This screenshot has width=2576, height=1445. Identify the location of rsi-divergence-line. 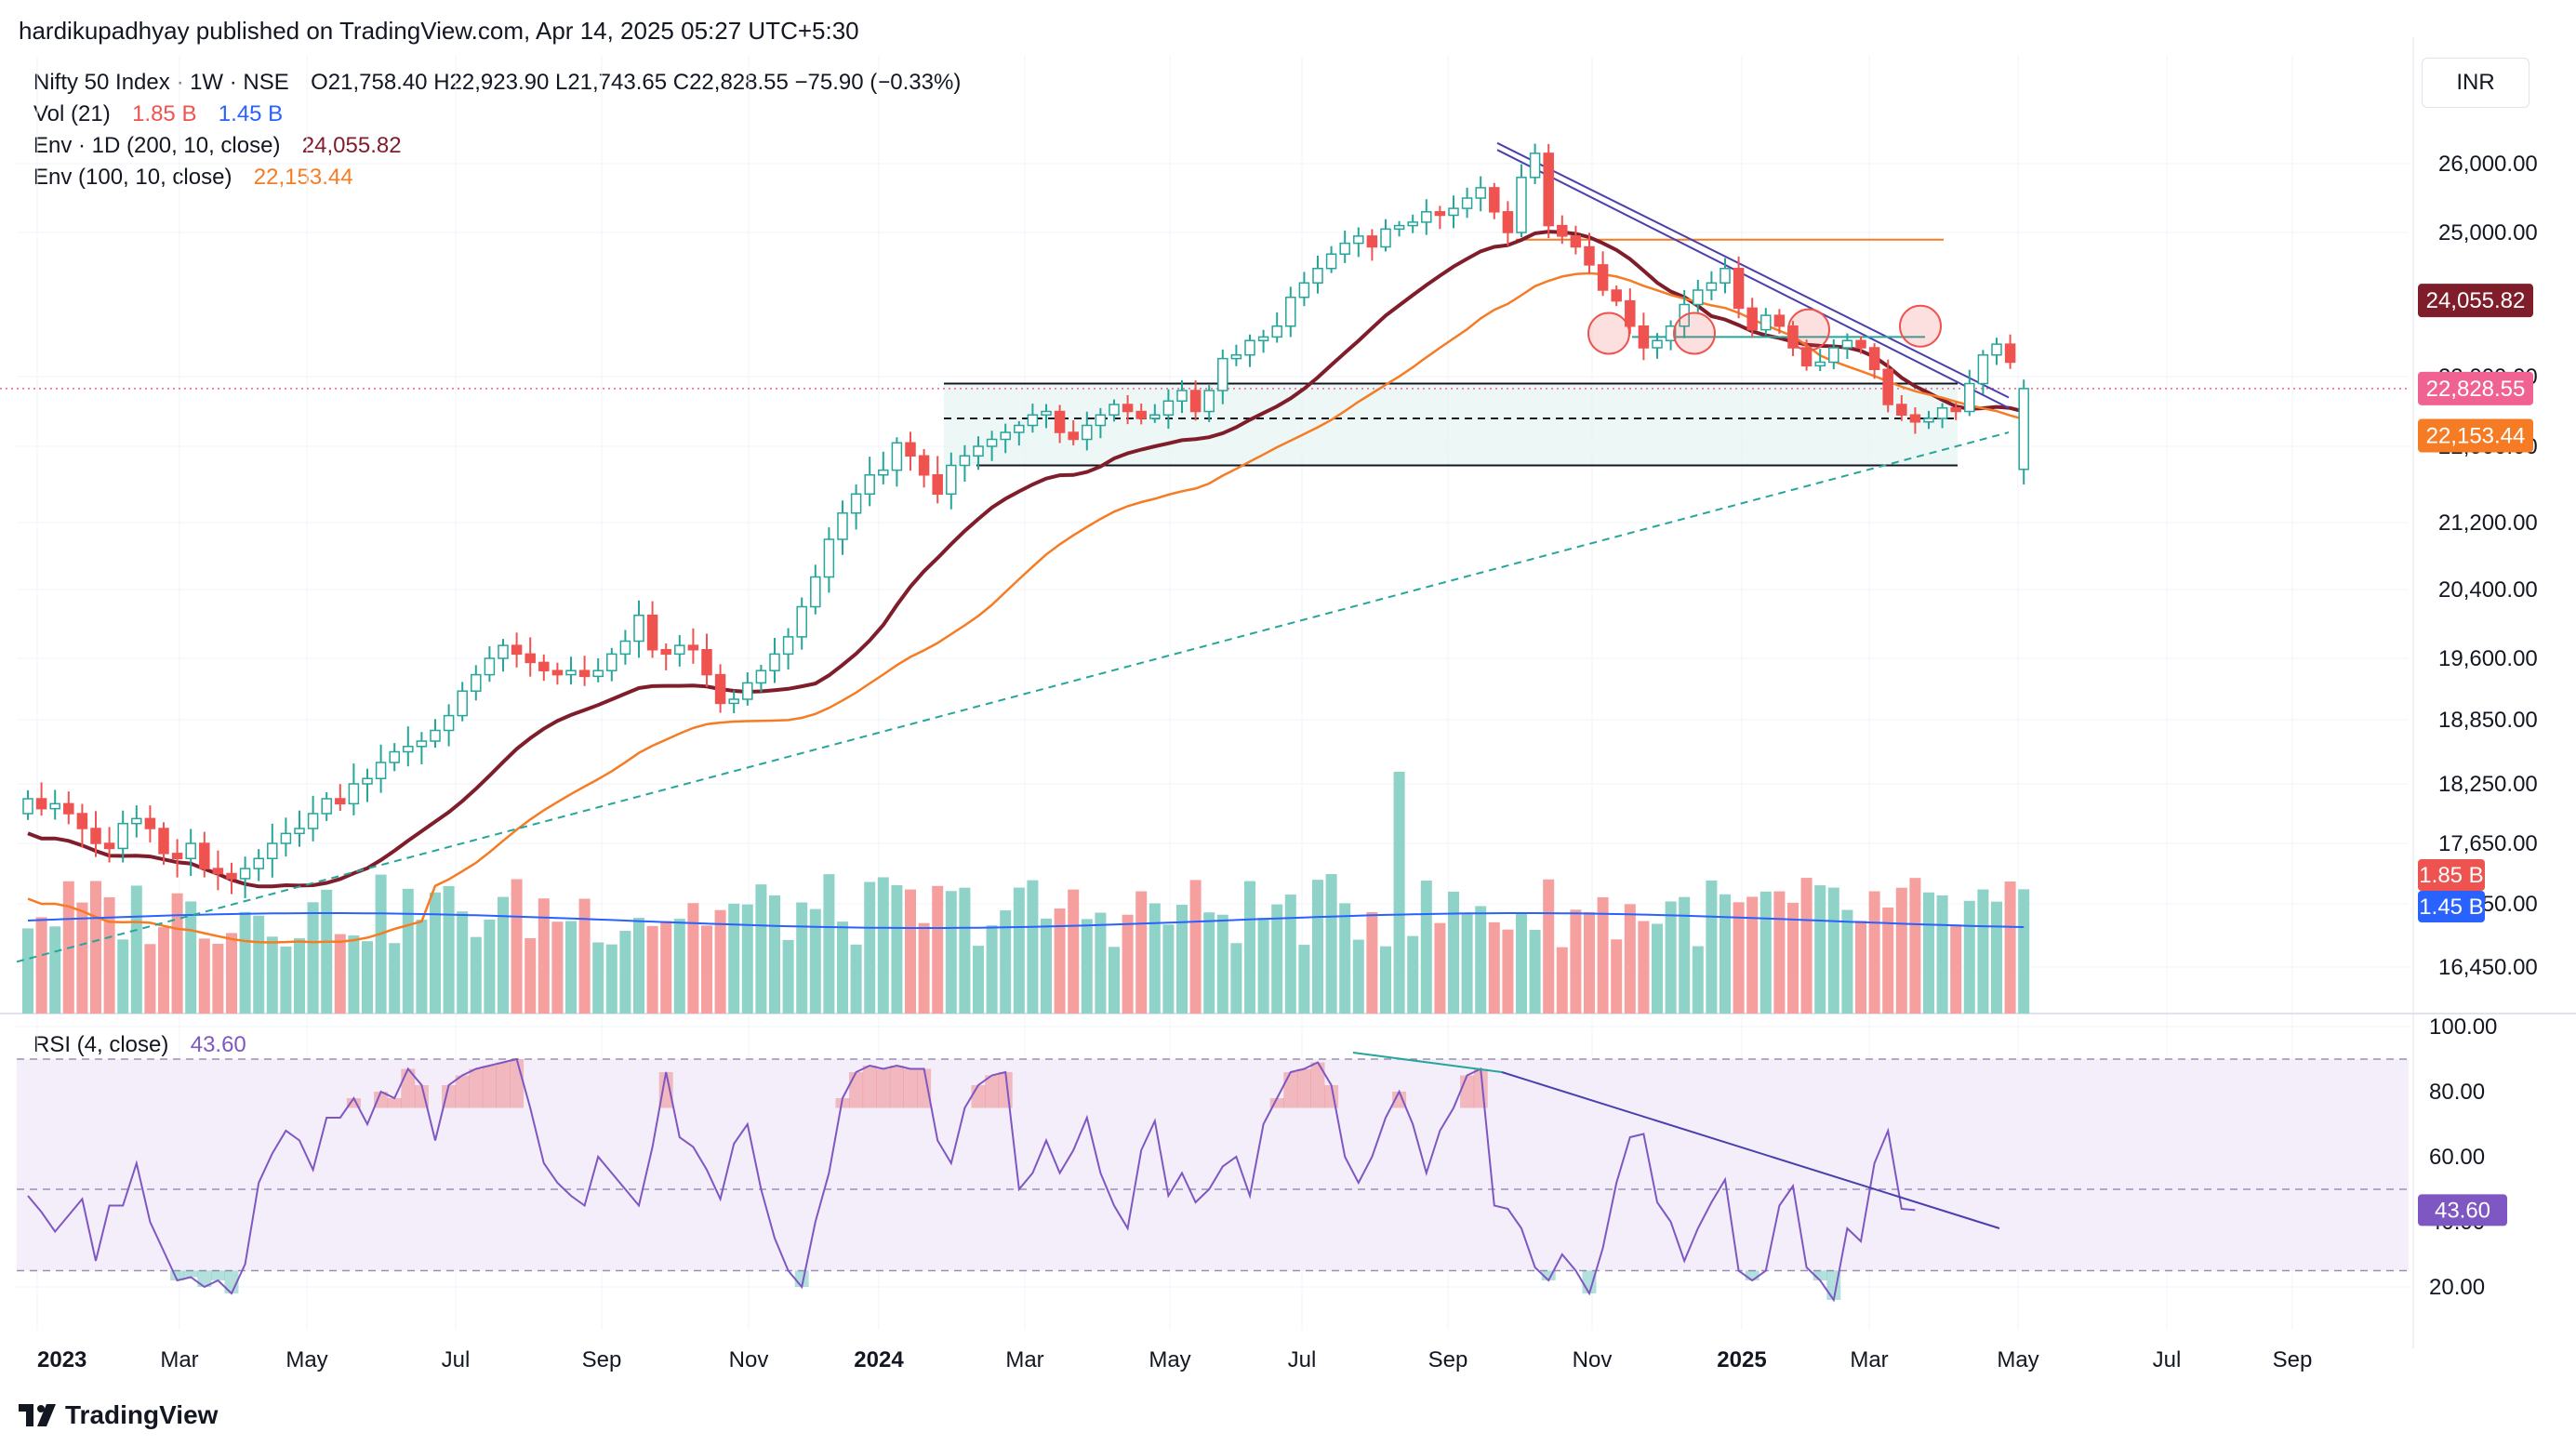
(1427, 1062).